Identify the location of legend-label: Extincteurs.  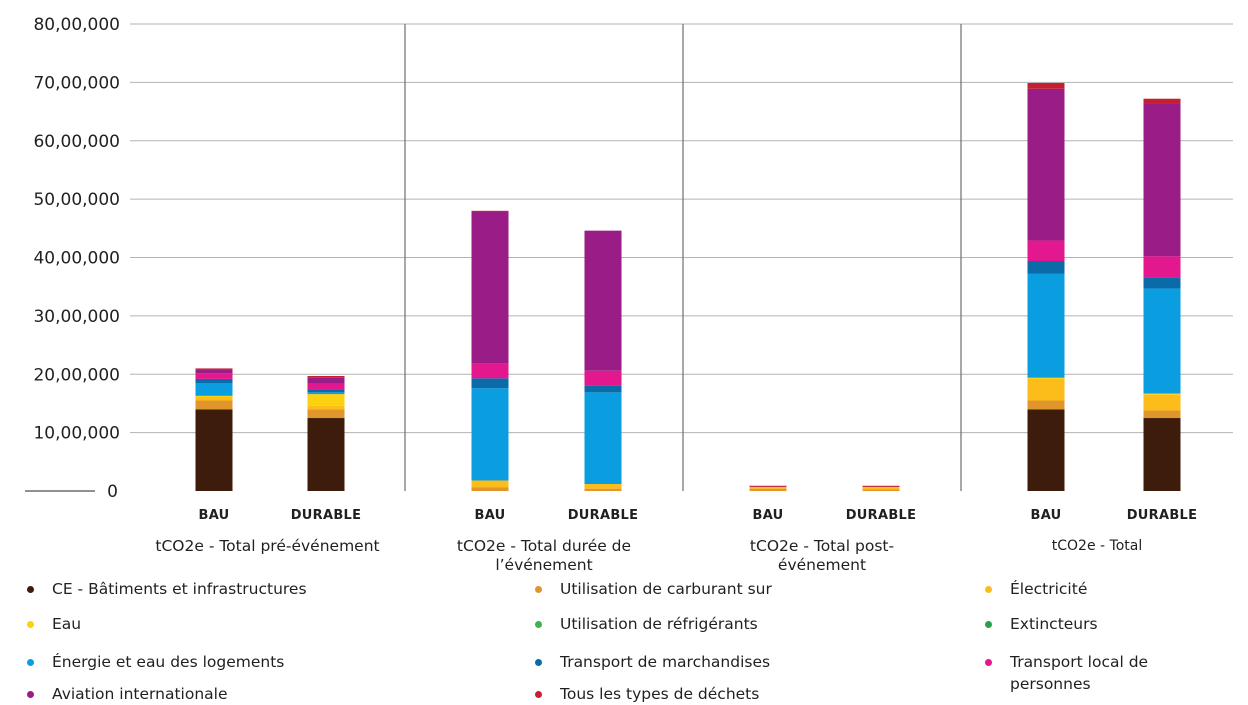
(1054, 624).